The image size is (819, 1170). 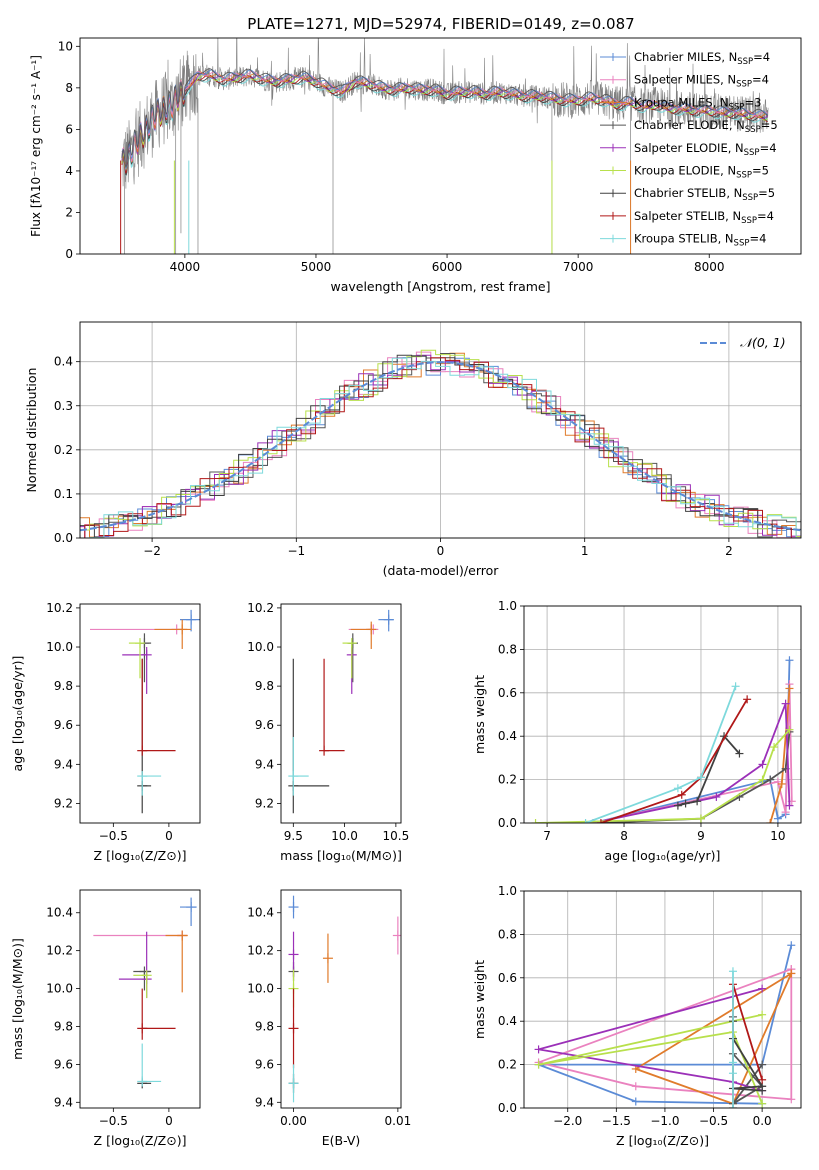 I want to click on y-tick-label: 8, so click(x=69, y=88).